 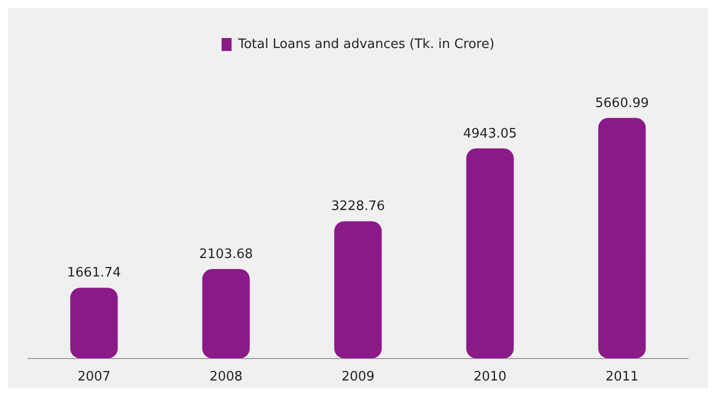 I want to click on data-label: 4943.05, so click(x=490, y=134).